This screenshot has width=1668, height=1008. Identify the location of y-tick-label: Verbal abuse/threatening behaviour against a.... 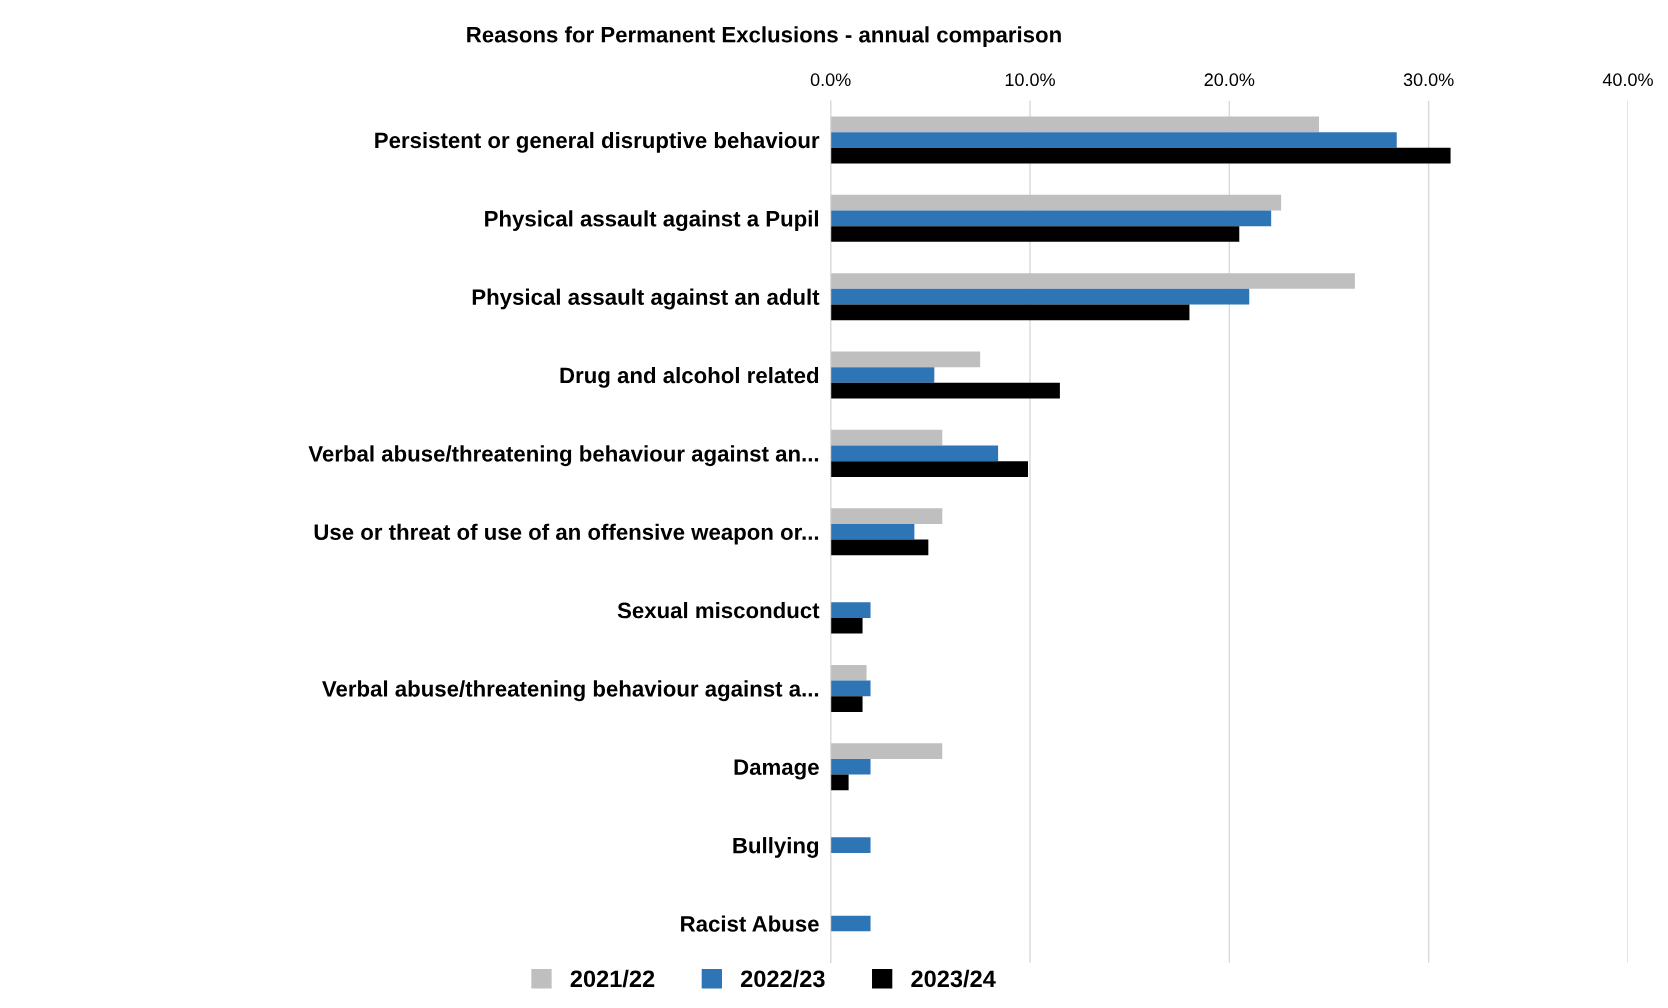
(570, 691).